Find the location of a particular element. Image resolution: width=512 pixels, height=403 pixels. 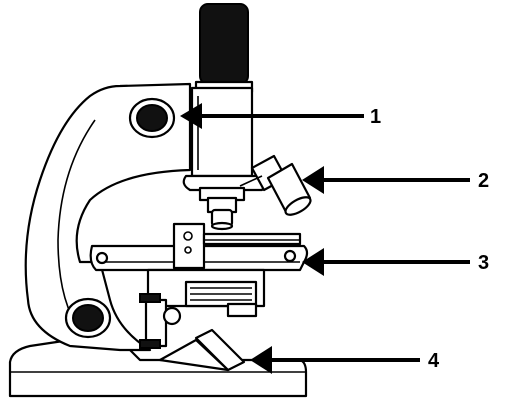

objective-lens-angled is located at coordinates (275, 185).